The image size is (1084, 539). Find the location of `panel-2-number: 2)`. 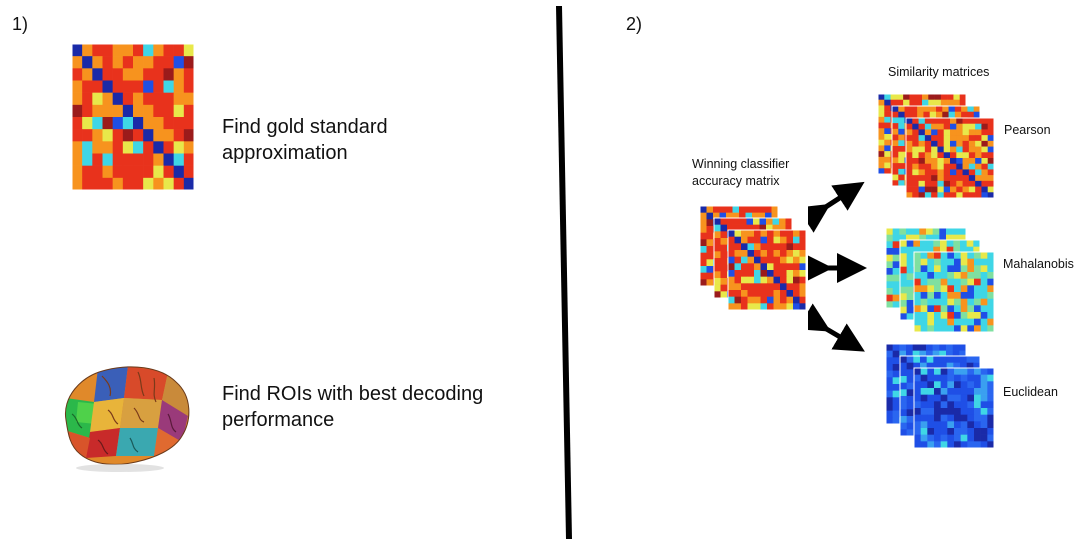

panel-2-number: 2) is located at coordinates (634, 24).